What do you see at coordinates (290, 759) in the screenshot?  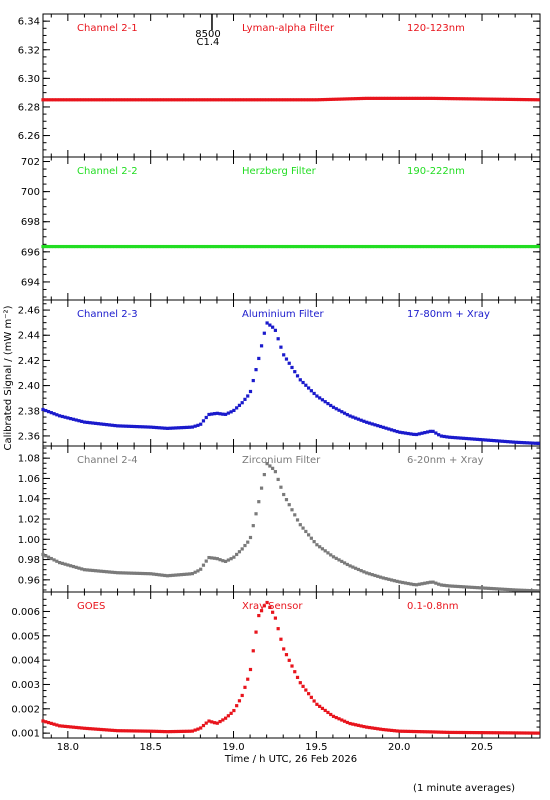 I see `x-axis-label: Time / h UTC, 26 Feb 2026` at bounding box center [290, 759].